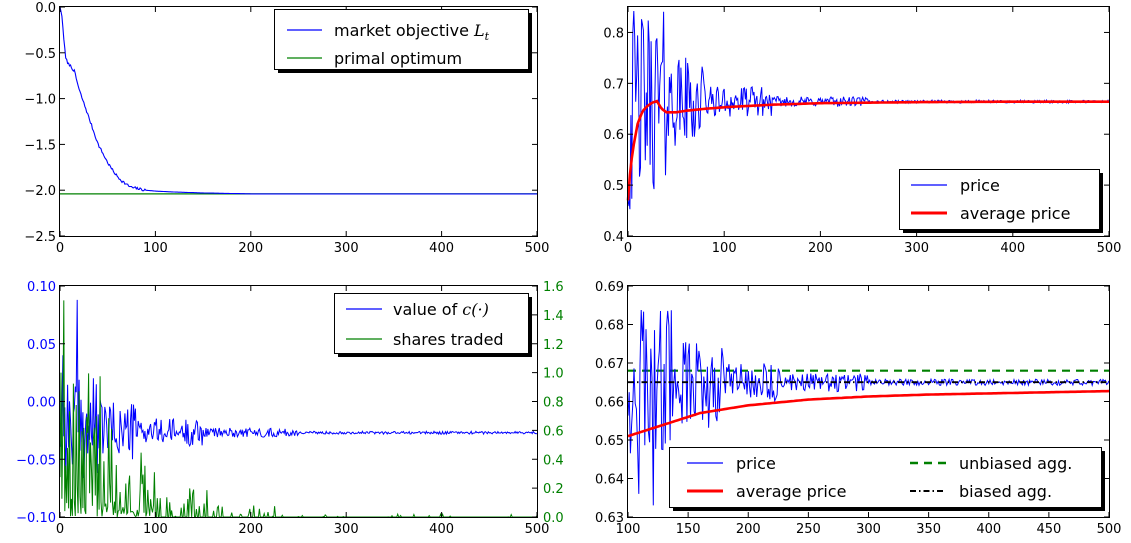 Image resolution: width=1131 pixels, height=543 pixels. I want to click on y2-tick-label: 0.6, so click(553, 431).